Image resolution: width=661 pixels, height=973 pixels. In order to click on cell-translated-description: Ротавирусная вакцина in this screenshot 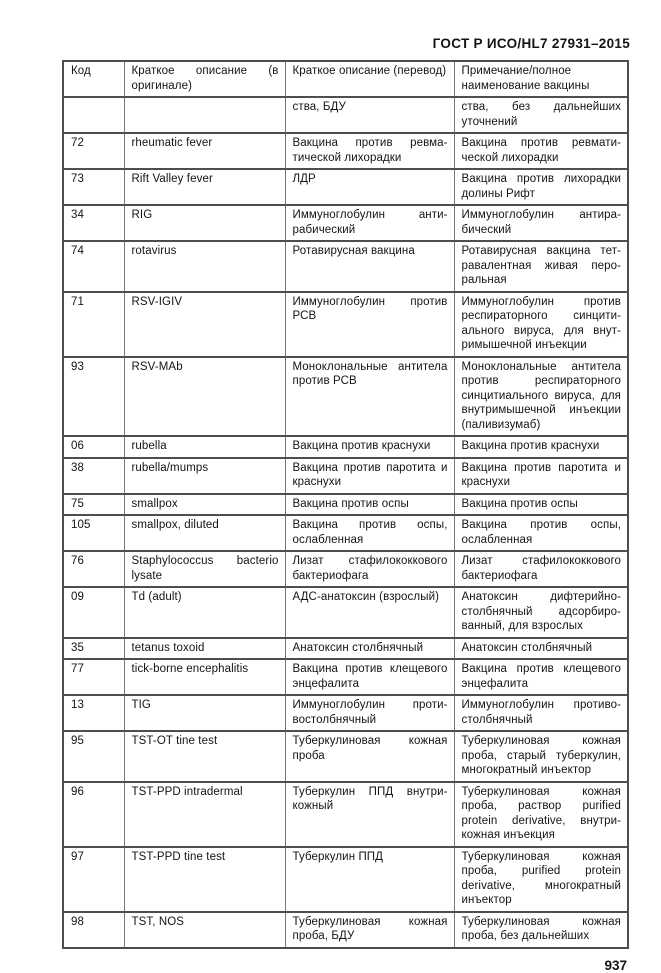, I will do `click(369, 266)`.